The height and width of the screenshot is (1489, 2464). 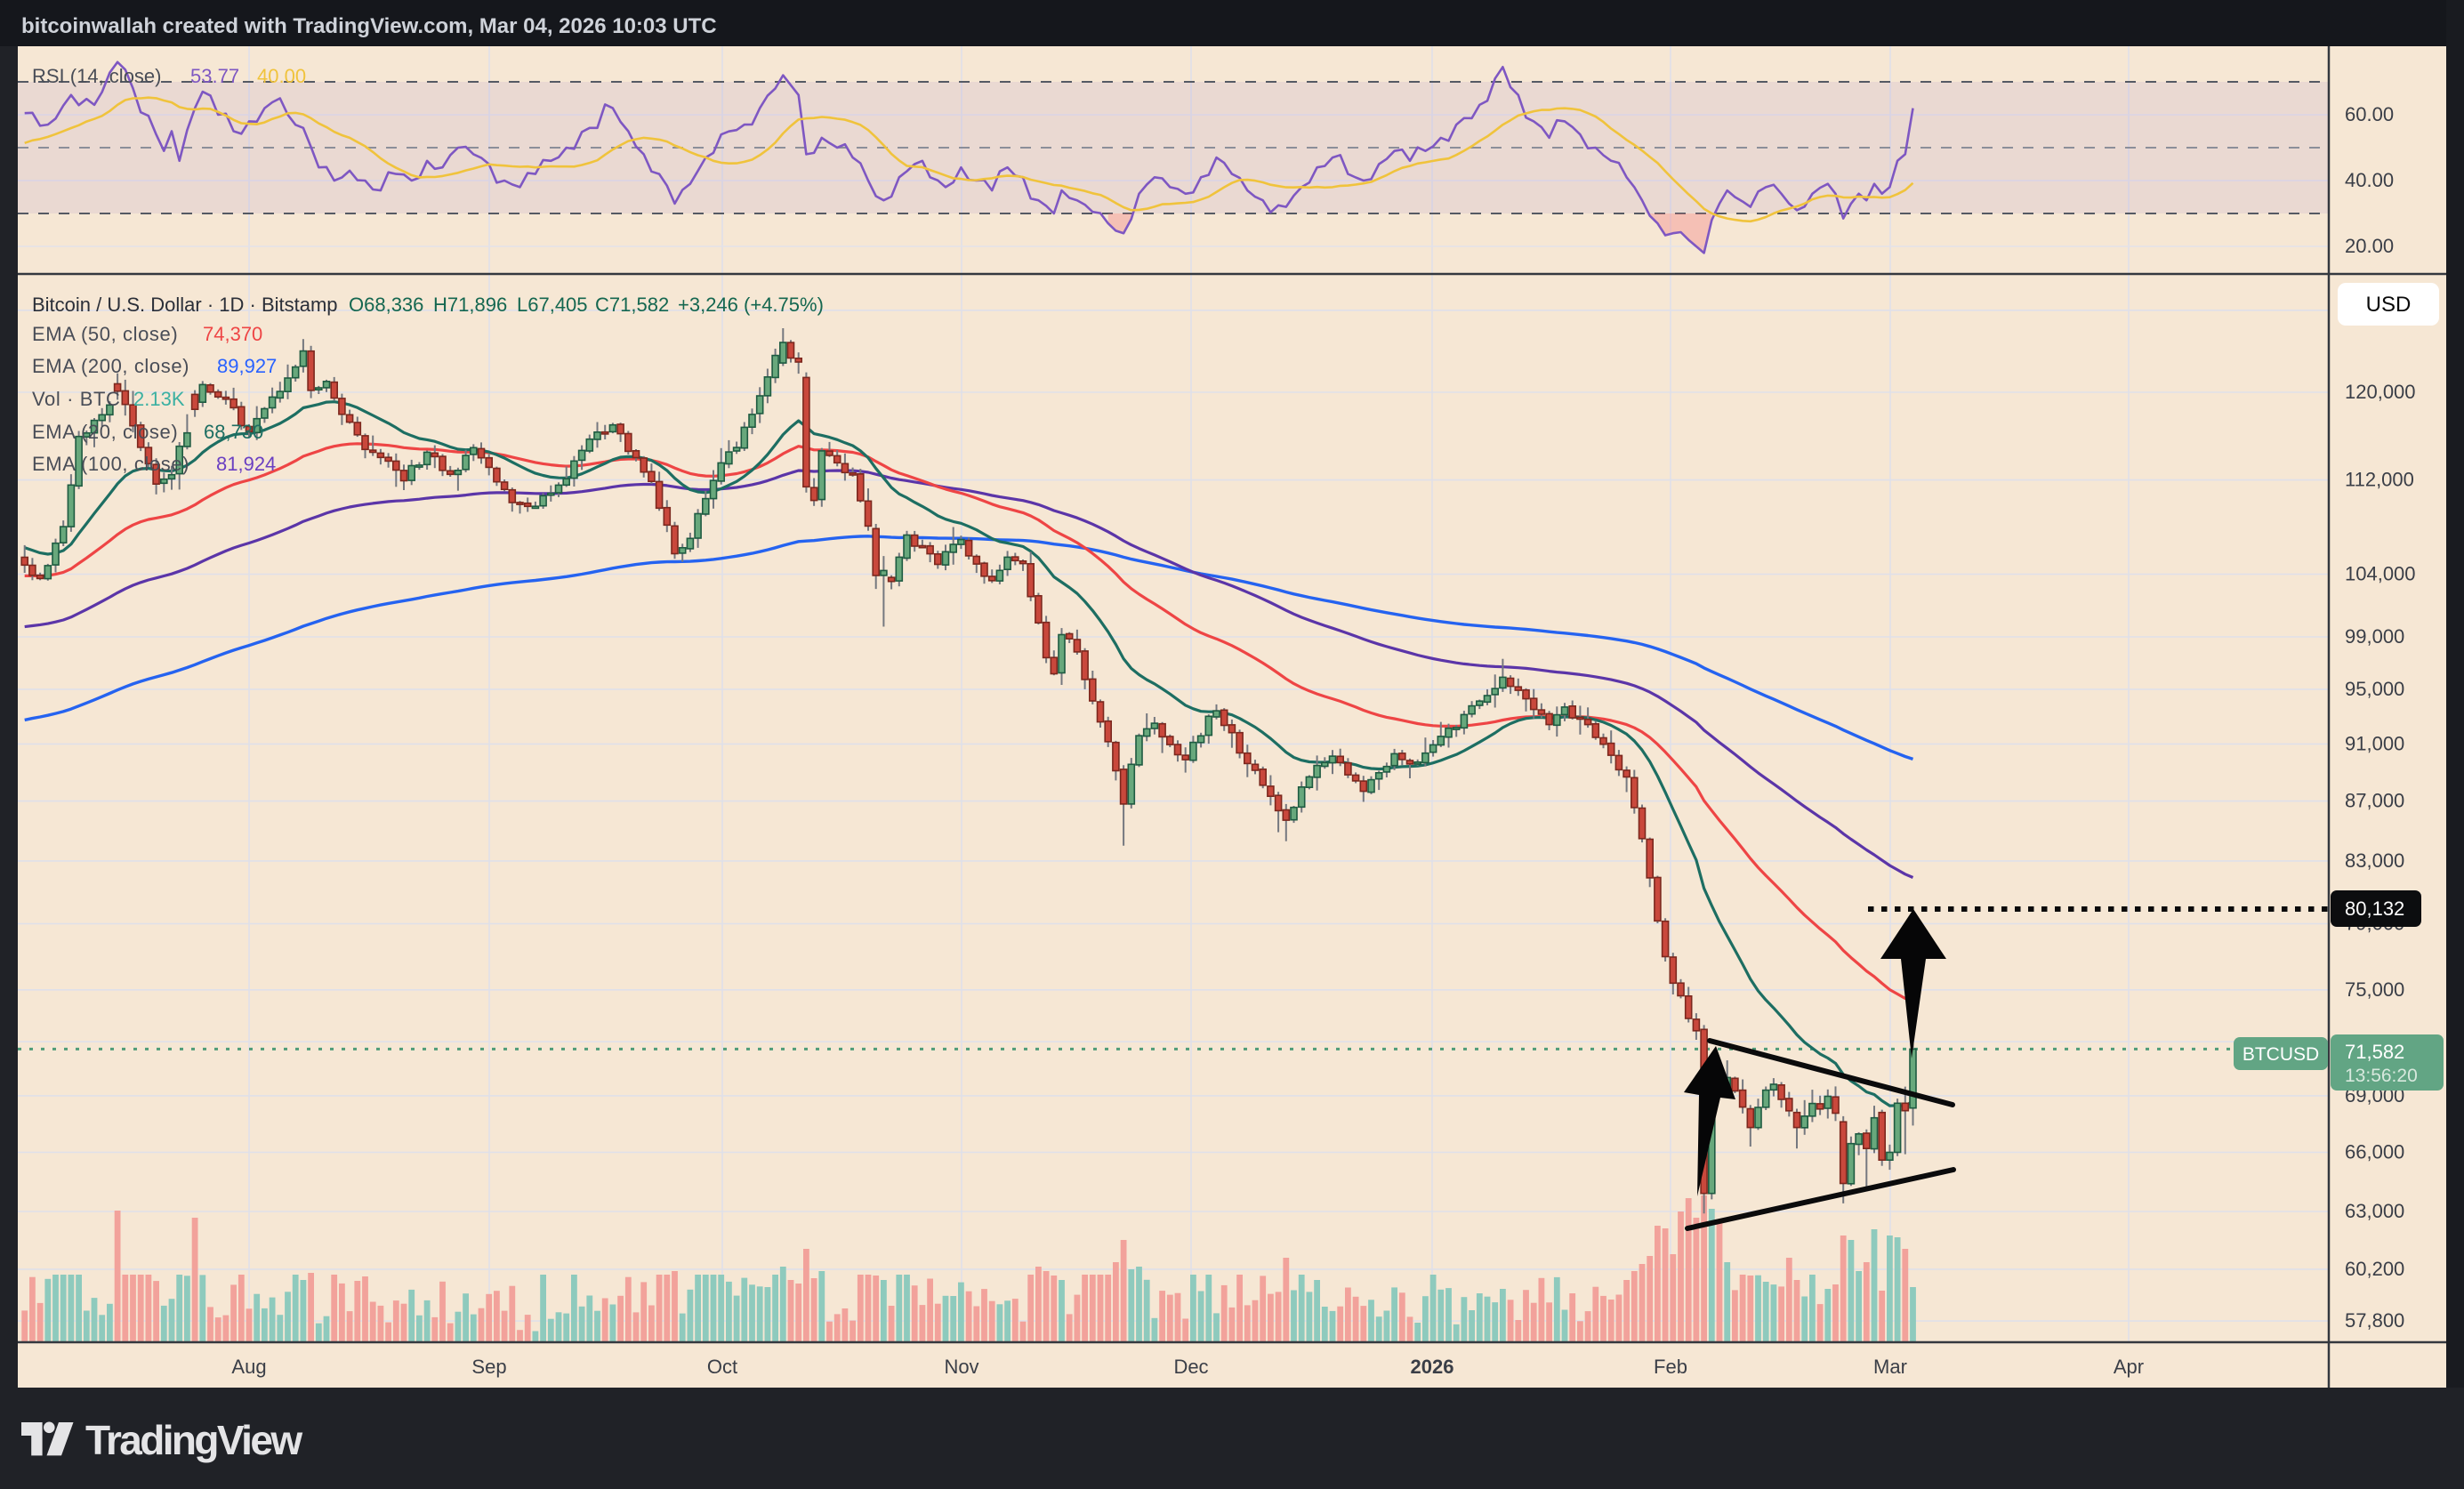 I want to click on svg-text: 120,000, so click(x=2380, y=392).